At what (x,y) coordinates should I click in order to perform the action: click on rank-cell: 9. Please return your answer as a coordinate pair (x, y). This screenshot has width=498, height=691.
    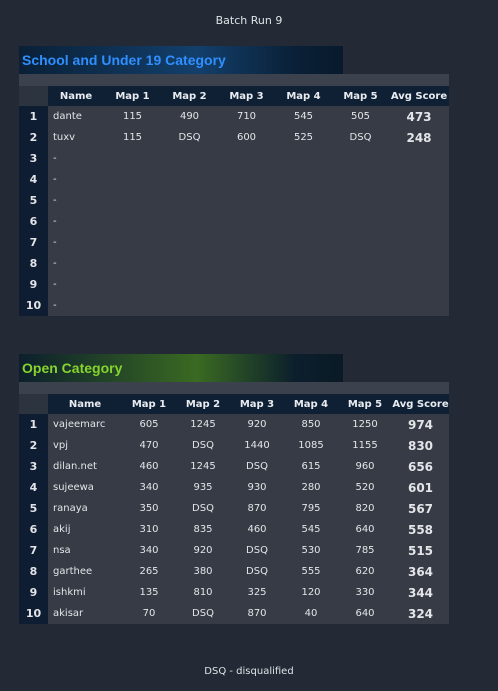
    Looking at the image, I should click on (33, 284).